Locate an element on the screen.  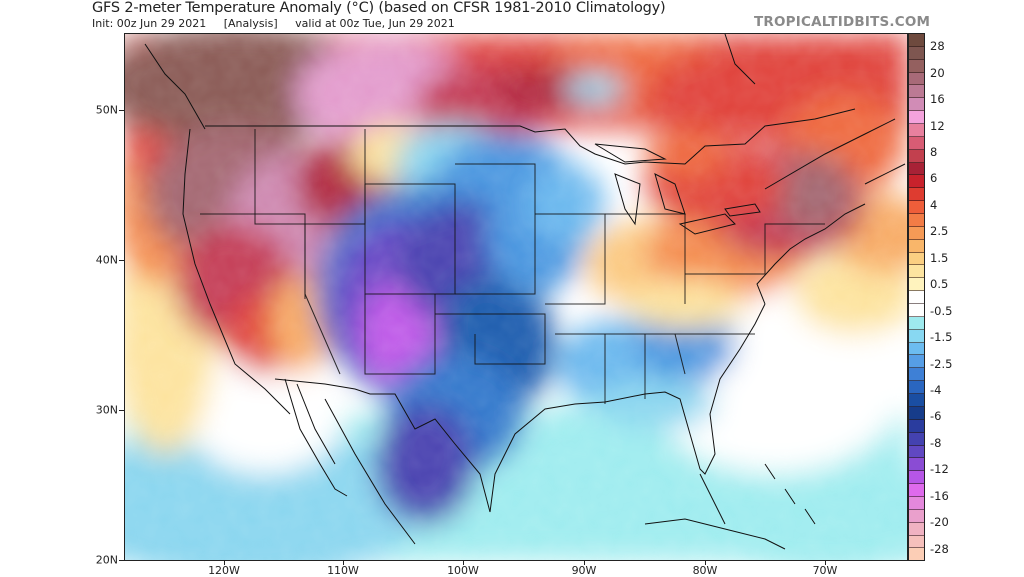
lon-label-80w: 80W is located at coordinates (705, 570).